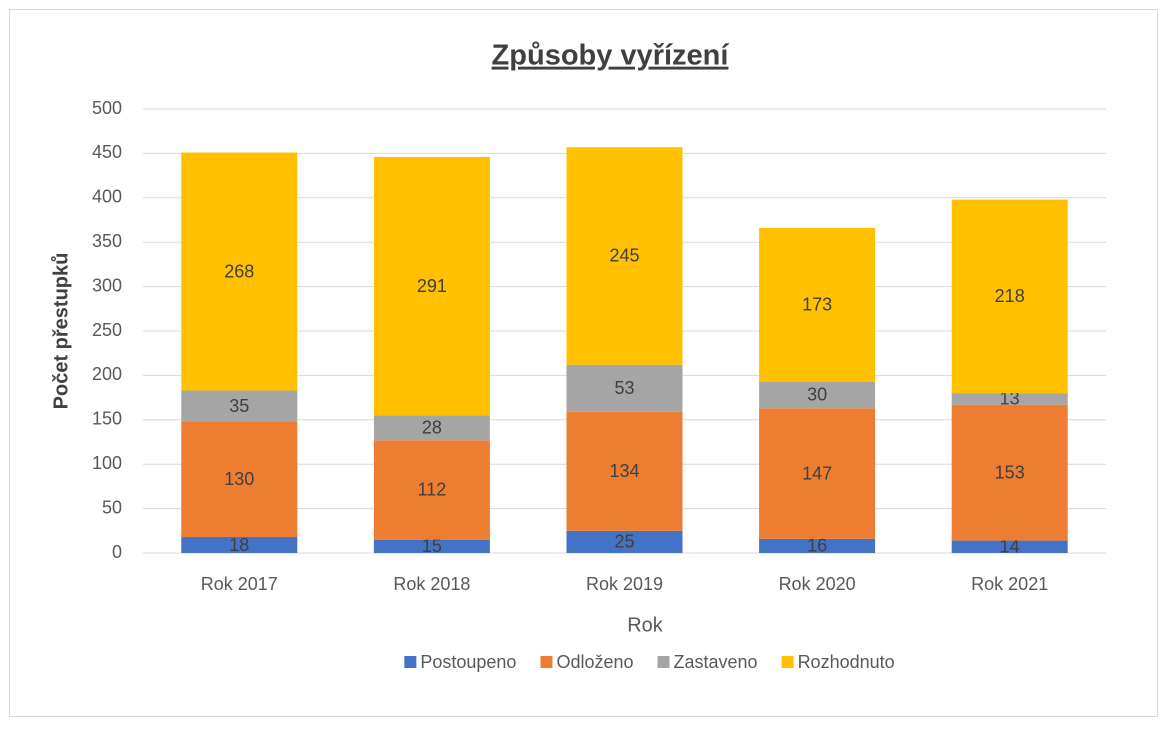 This screenshot has width=1167, height=731. Describe the element at coordinates (239, 584) in the screenshot. I see `x-tick-label: Rok 2017` at that location.